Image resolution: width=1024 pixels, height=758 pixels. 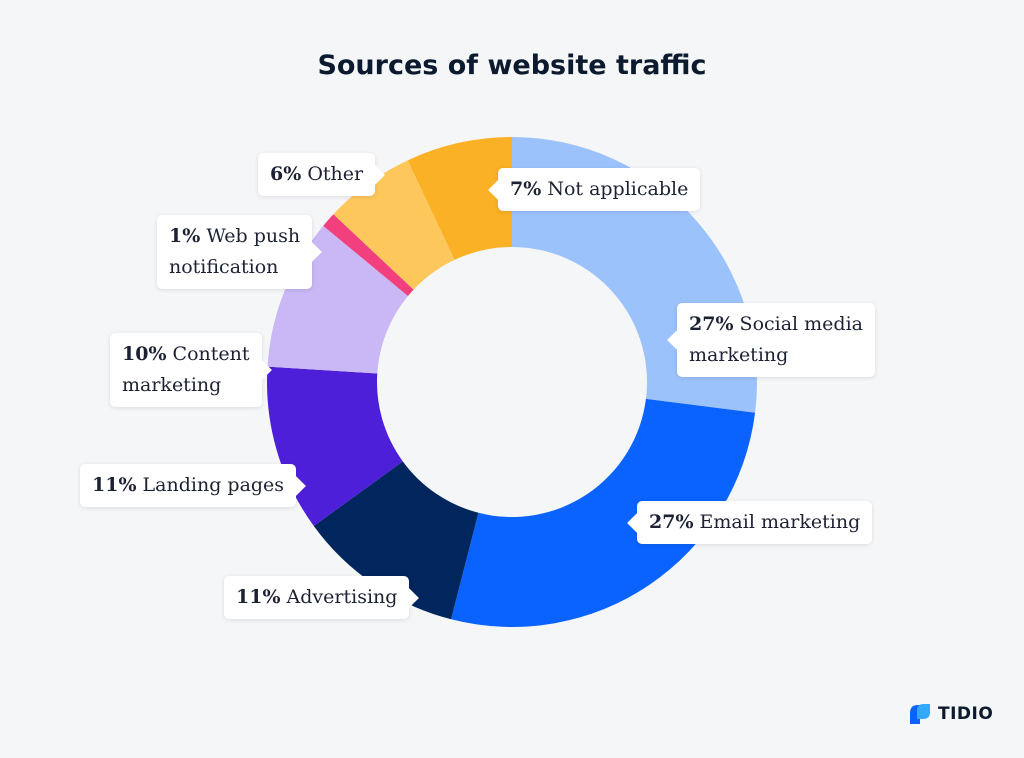 I want to click on label-email-marketing: 27% Email marketing, so click(x=755, y=522).